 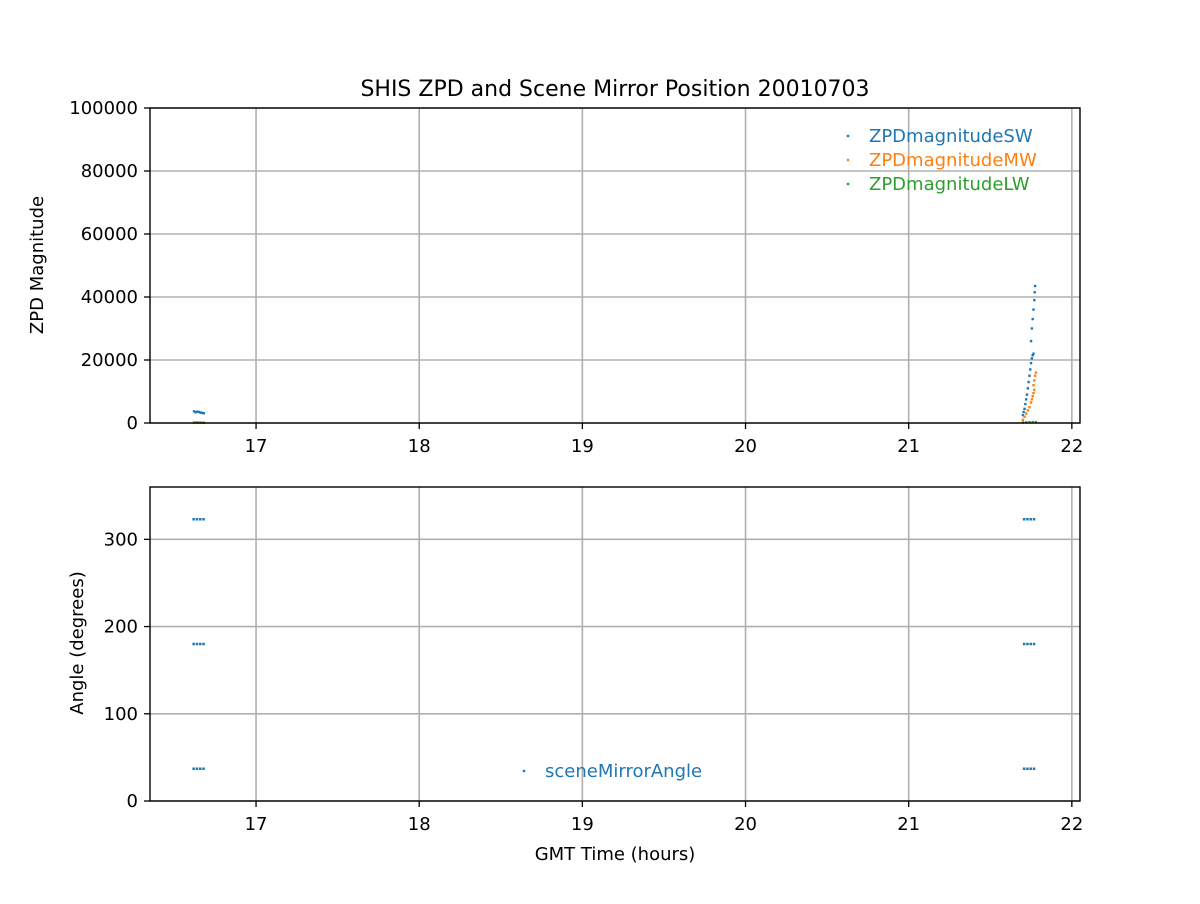 I want to click on legend-label: ZPDmagnitudeMW, so click(x=953, y=160).